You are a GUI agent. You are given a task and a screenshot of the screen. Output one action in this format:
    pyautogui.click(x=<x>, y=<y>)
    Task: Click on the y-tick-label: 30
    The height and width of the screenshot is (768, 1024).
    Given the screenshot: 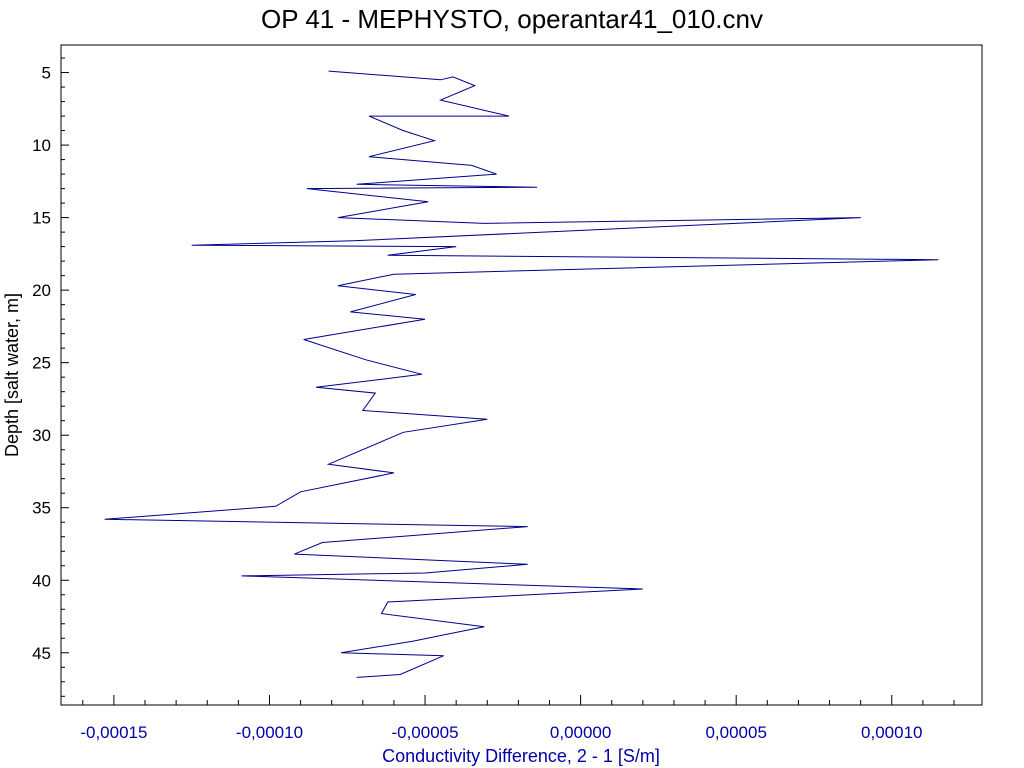 What is the action you would take?
    pyautogui.click(x=41, y=435)
    